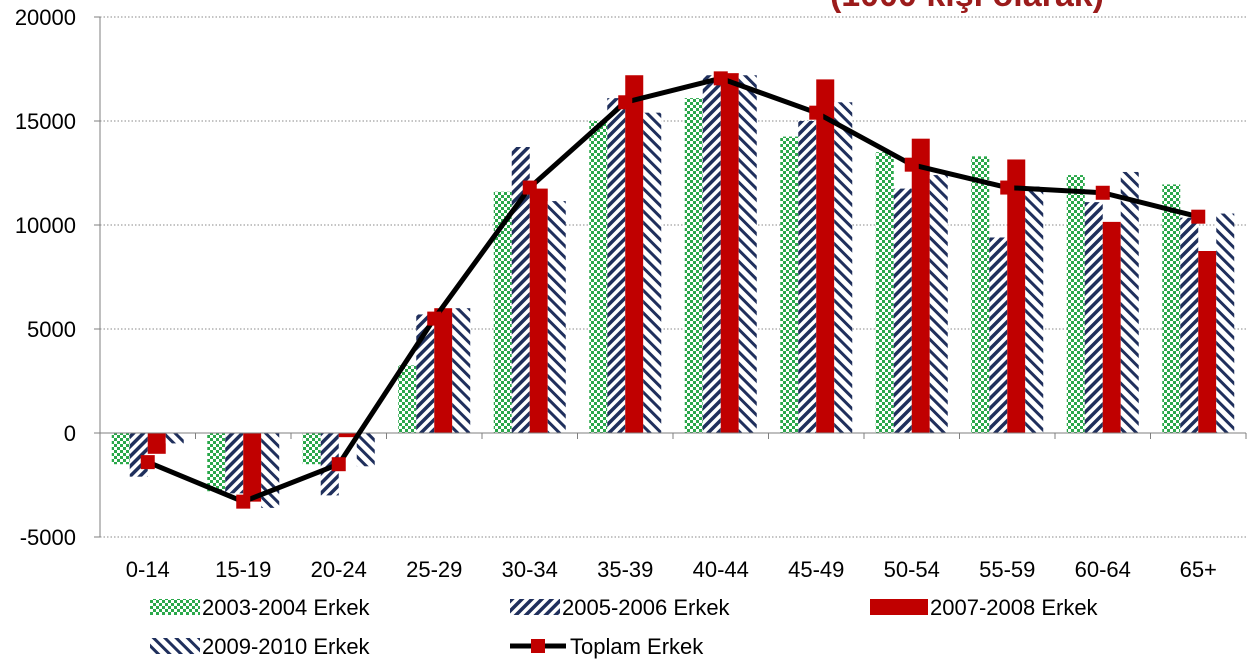  Describe the element at coordinates (1198, 216) in the screenshot. I see `line-point-65+` at that location.